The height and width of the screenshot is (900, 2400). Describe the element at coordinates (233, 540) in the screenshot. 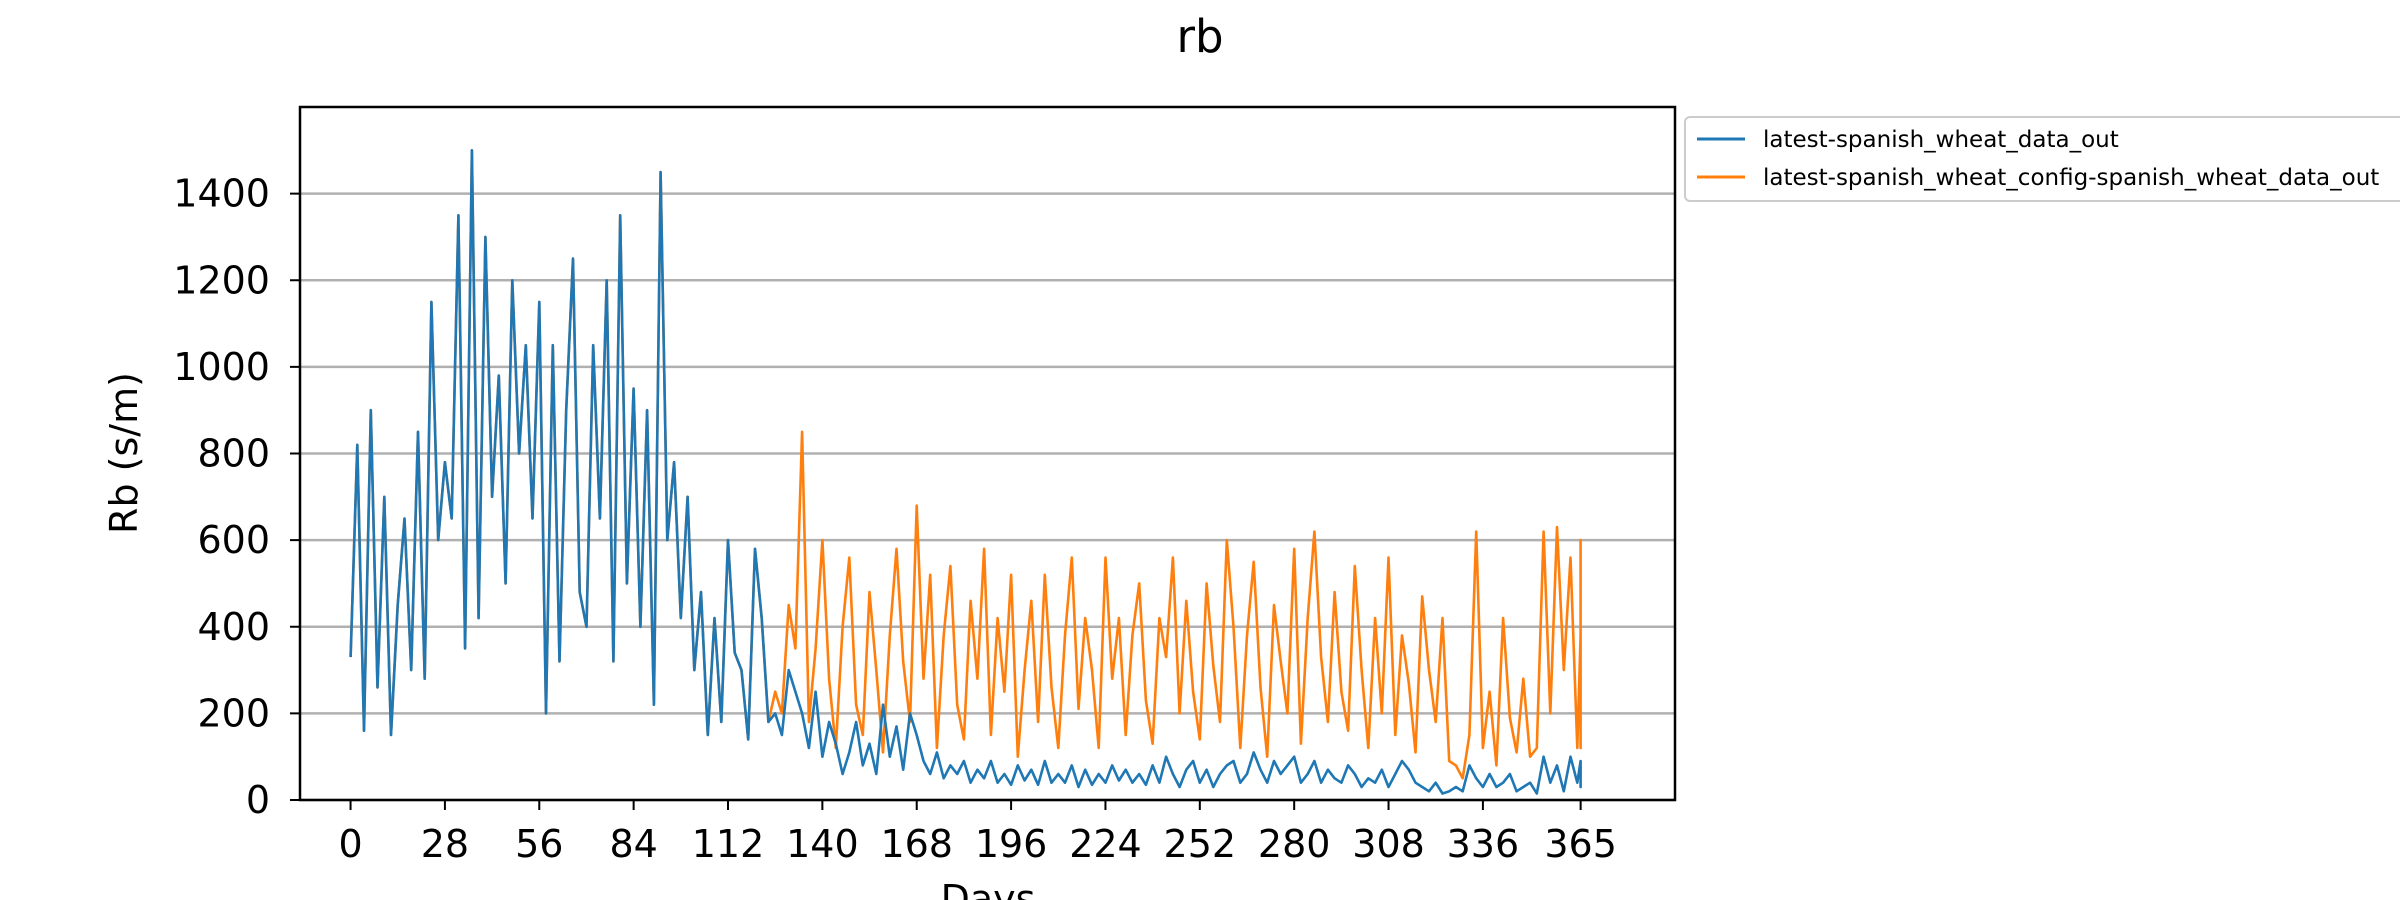

I see `y-tick-label: 600` at that location.